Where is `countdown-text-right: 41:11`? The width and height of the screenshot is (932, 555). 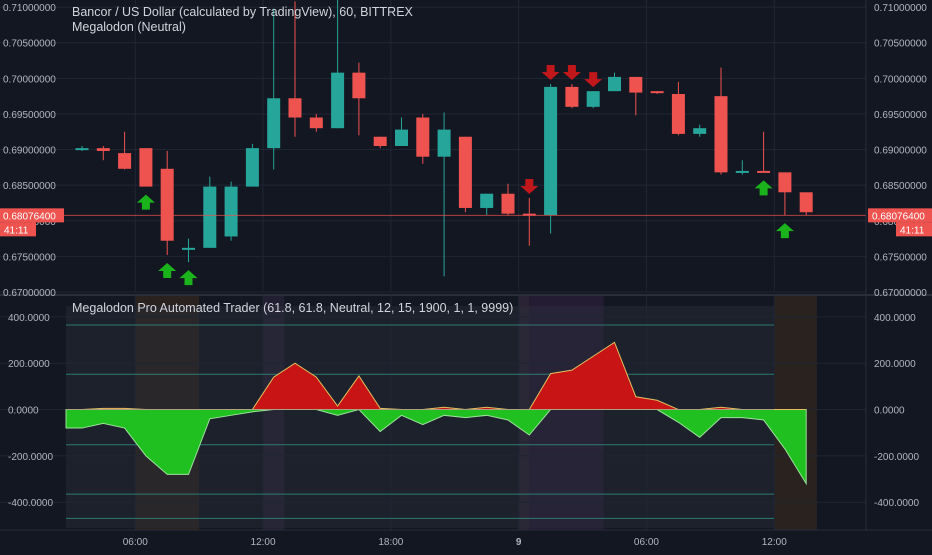 countdown-text-right: 41:11 is located at coordinates (912, 230).